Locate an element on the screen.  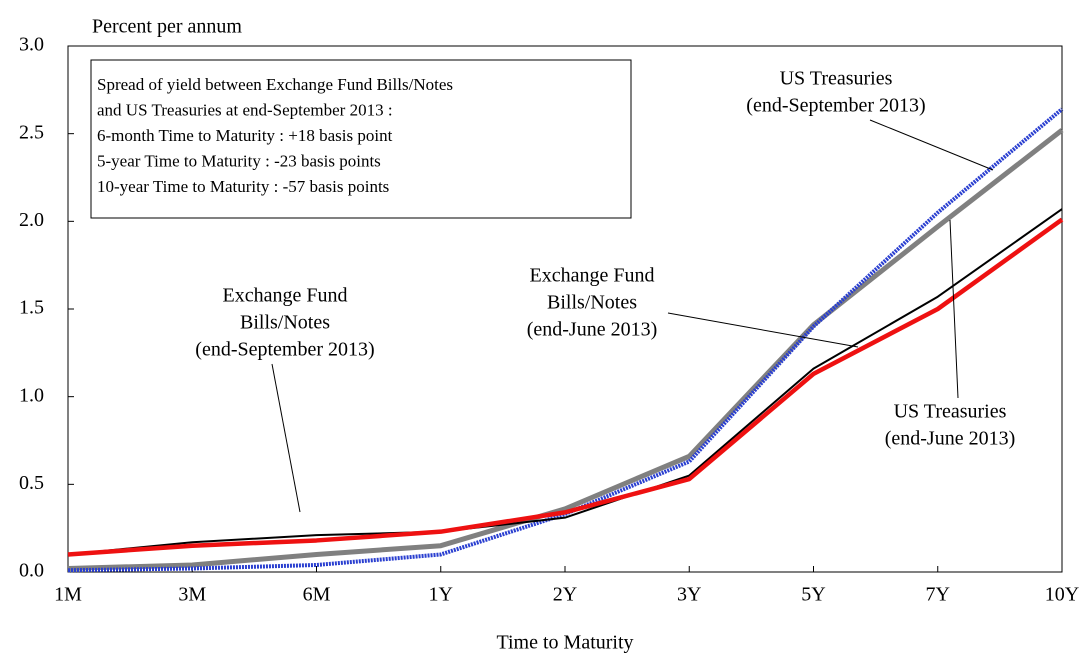
x-tick-label: 1Y is located at coordinates (441, 595).